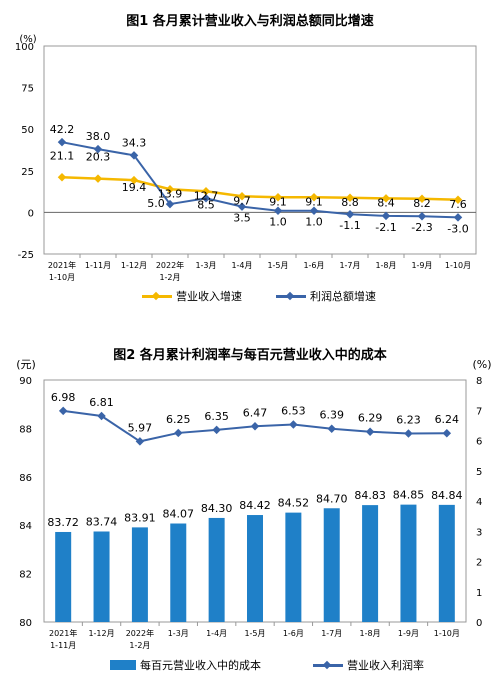 Image resolution: width=500 pixels, height=685 pixels. I want to click on chart2-left-ytick-label: 84, so click(25, 526).